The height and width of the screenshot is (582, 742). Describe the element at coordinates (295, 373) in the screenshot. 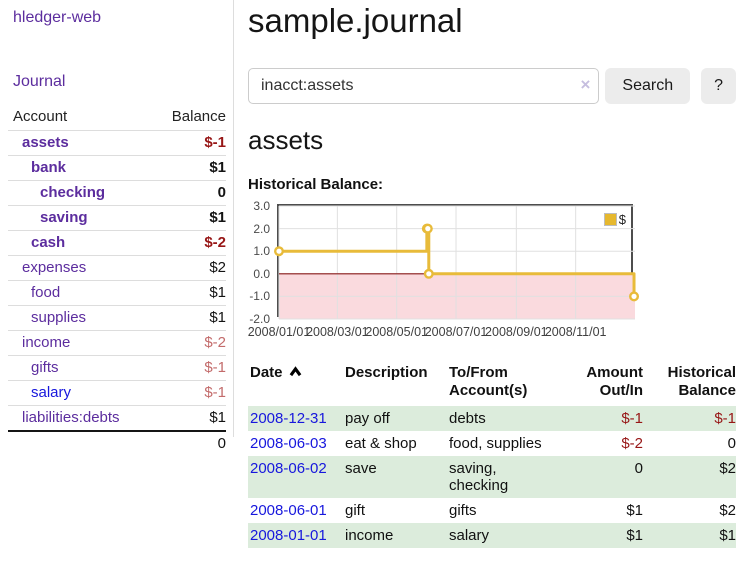

I see `sort-ascending-icon` at that location.